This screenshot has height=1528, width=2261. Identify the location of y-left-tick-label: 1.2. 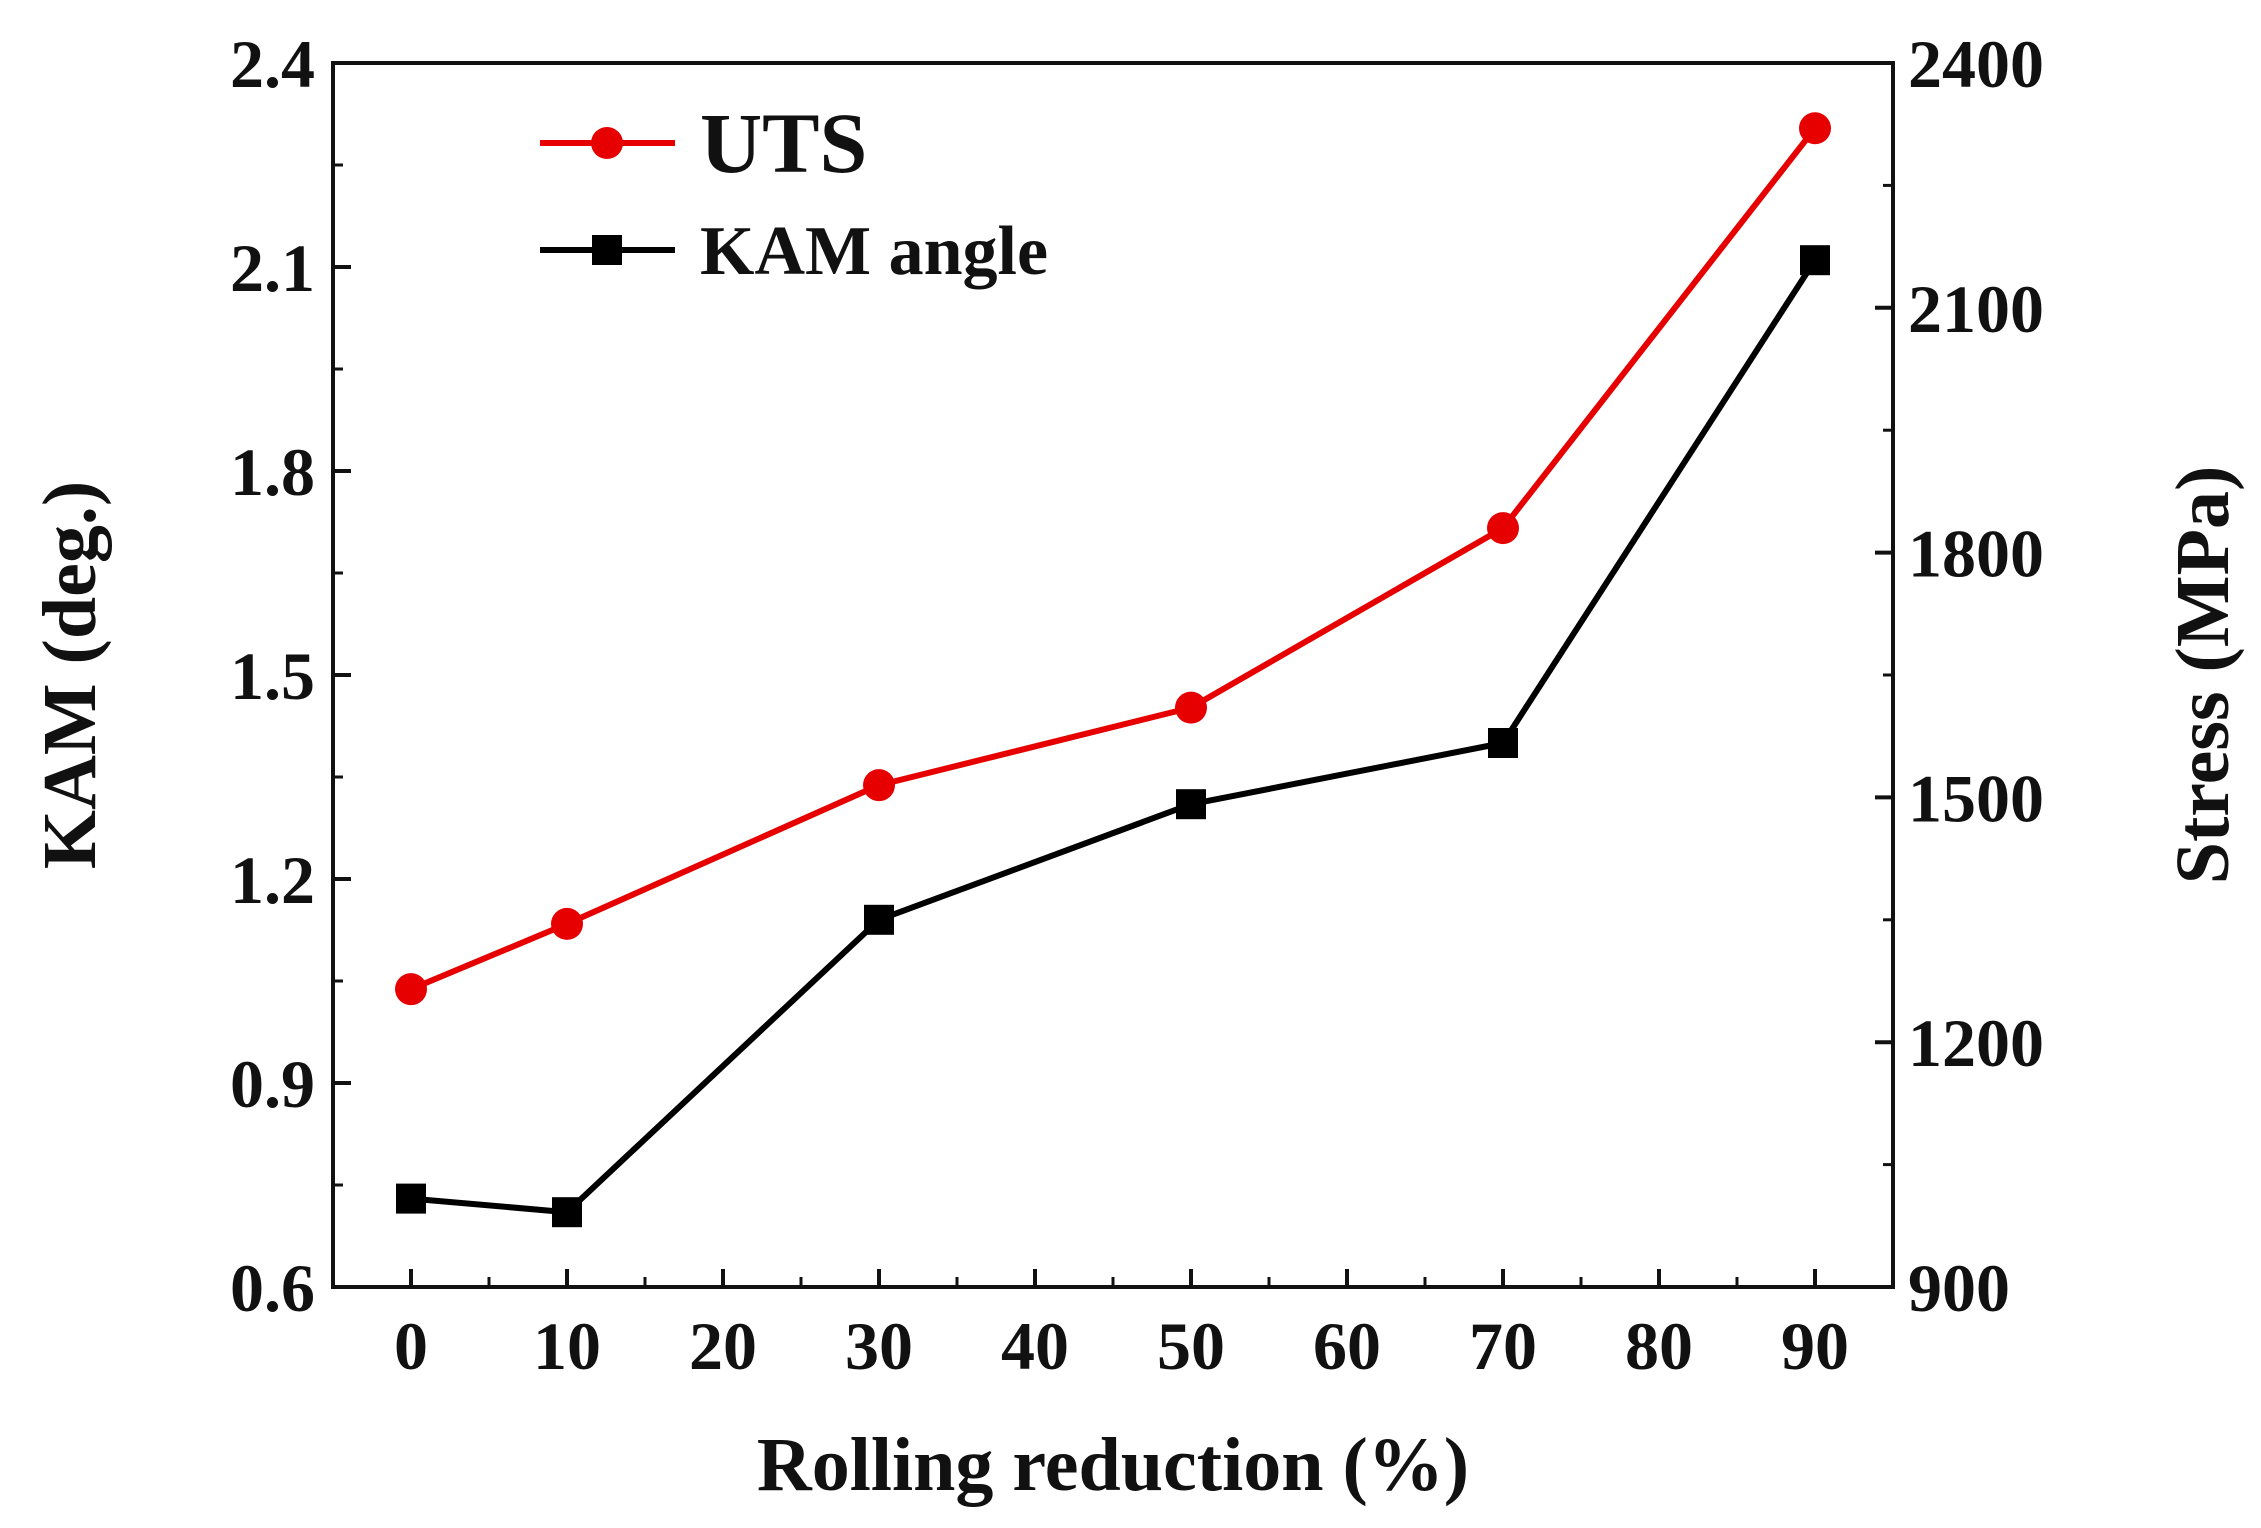
(272, 880).